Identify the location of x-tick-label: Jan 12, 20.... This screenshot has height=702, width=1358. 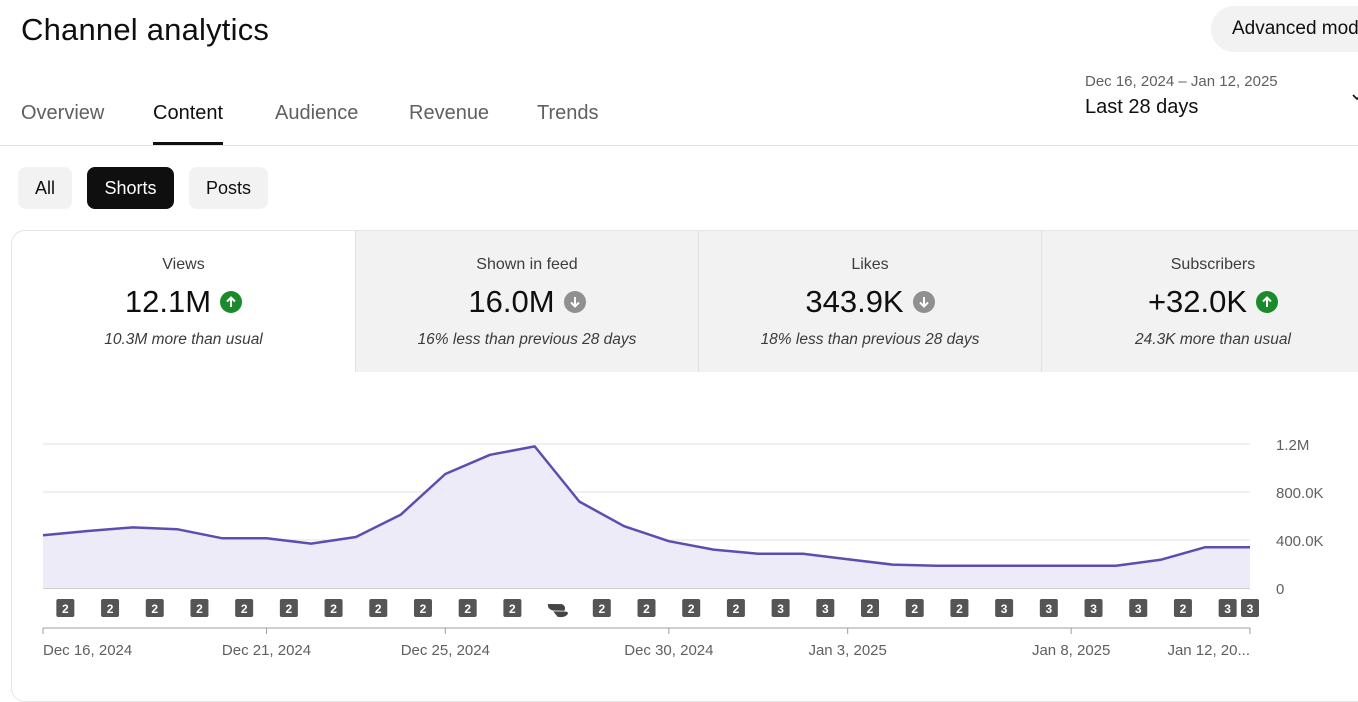
(1208, 650).